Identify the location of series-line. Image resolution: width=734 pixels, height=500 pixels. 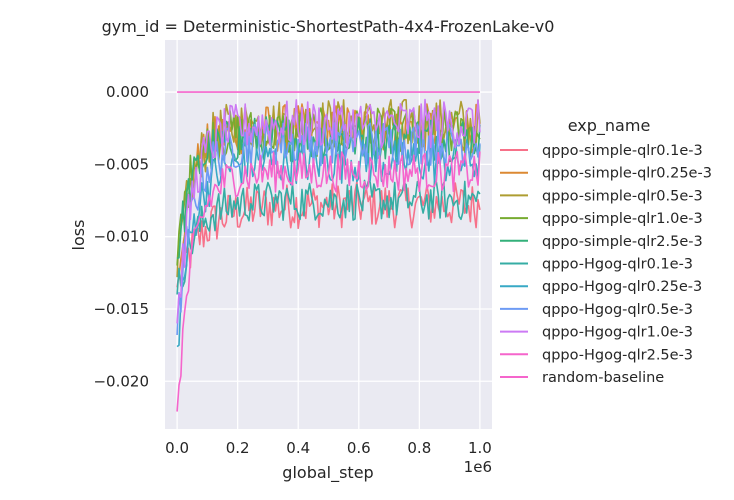
(328, 237).